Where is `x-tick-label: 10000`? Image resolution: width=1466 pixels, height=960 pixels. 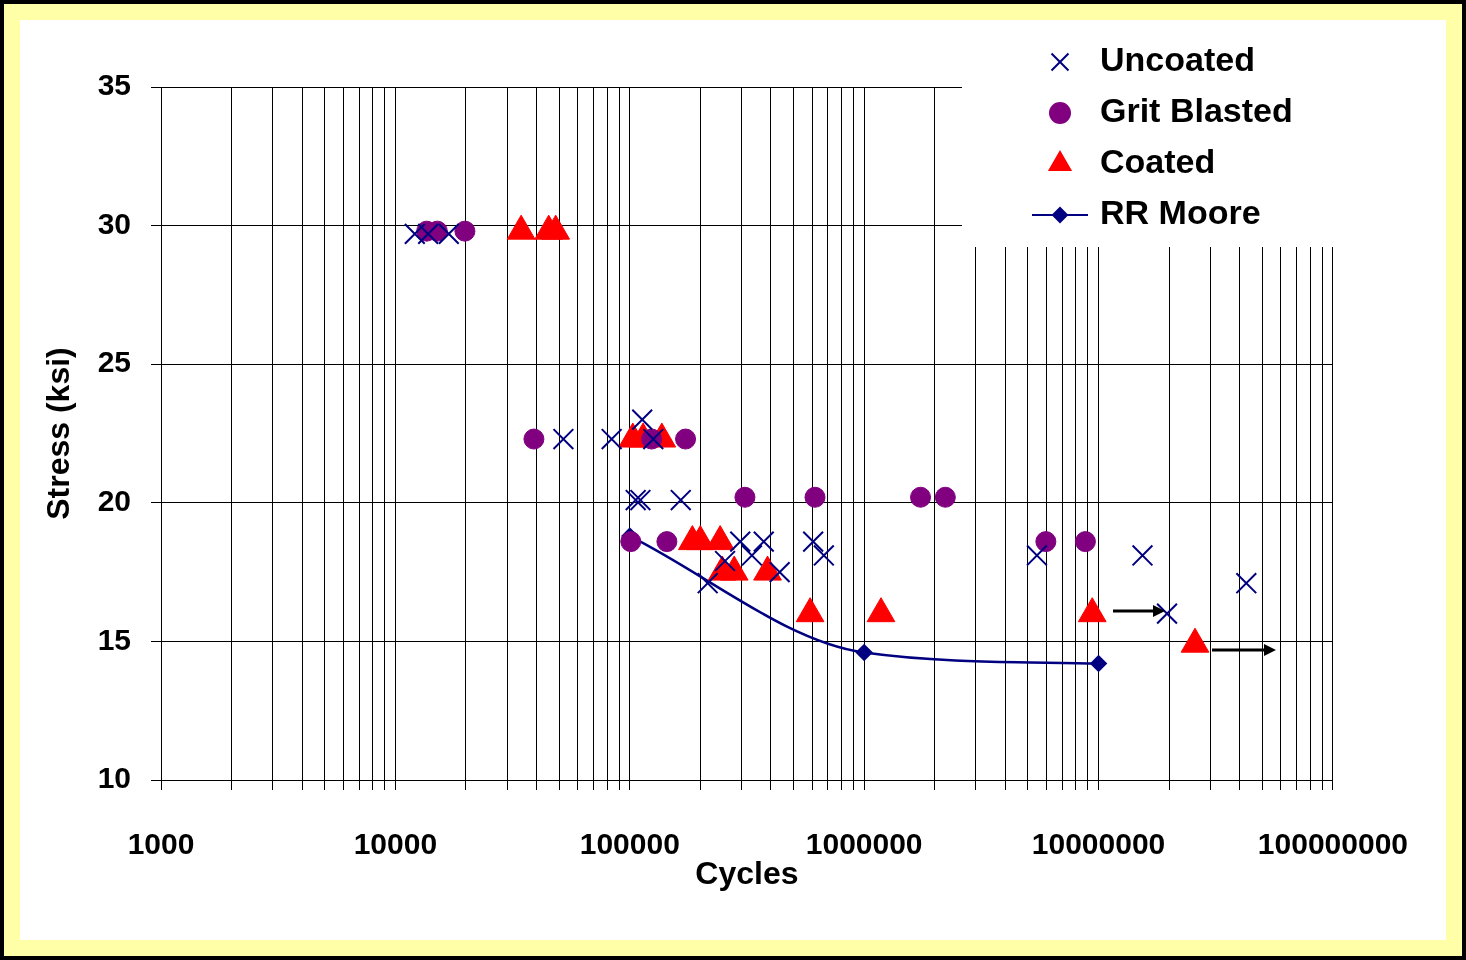 x-tick-label: 10000 is located at coordinates (395, 844).